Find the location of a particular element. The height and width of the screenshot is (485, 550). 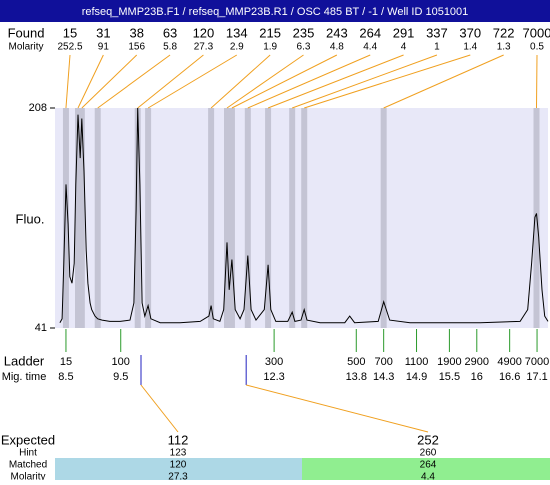

y-axis-label: Fluo. is located at coordinates (30, 218).